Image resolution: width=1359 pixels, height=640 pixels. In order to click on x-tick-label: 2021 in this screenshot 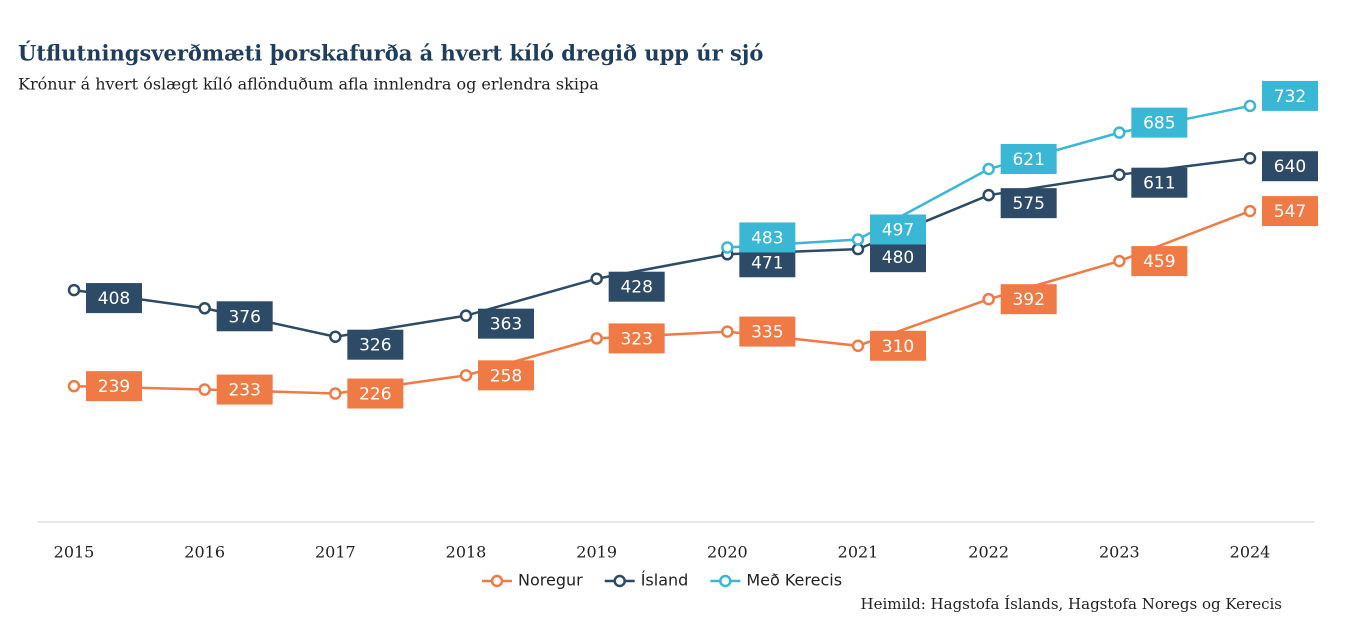, I will do `click(858, 552)`.